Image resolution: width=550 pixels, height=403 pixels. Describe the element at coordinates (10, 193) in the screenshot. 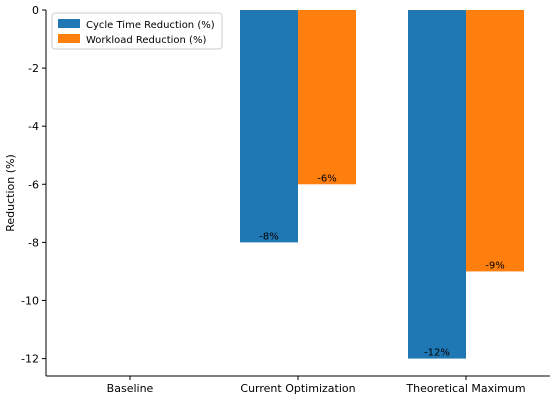

I see `y-axis-label: Reduction (%)` at that location.